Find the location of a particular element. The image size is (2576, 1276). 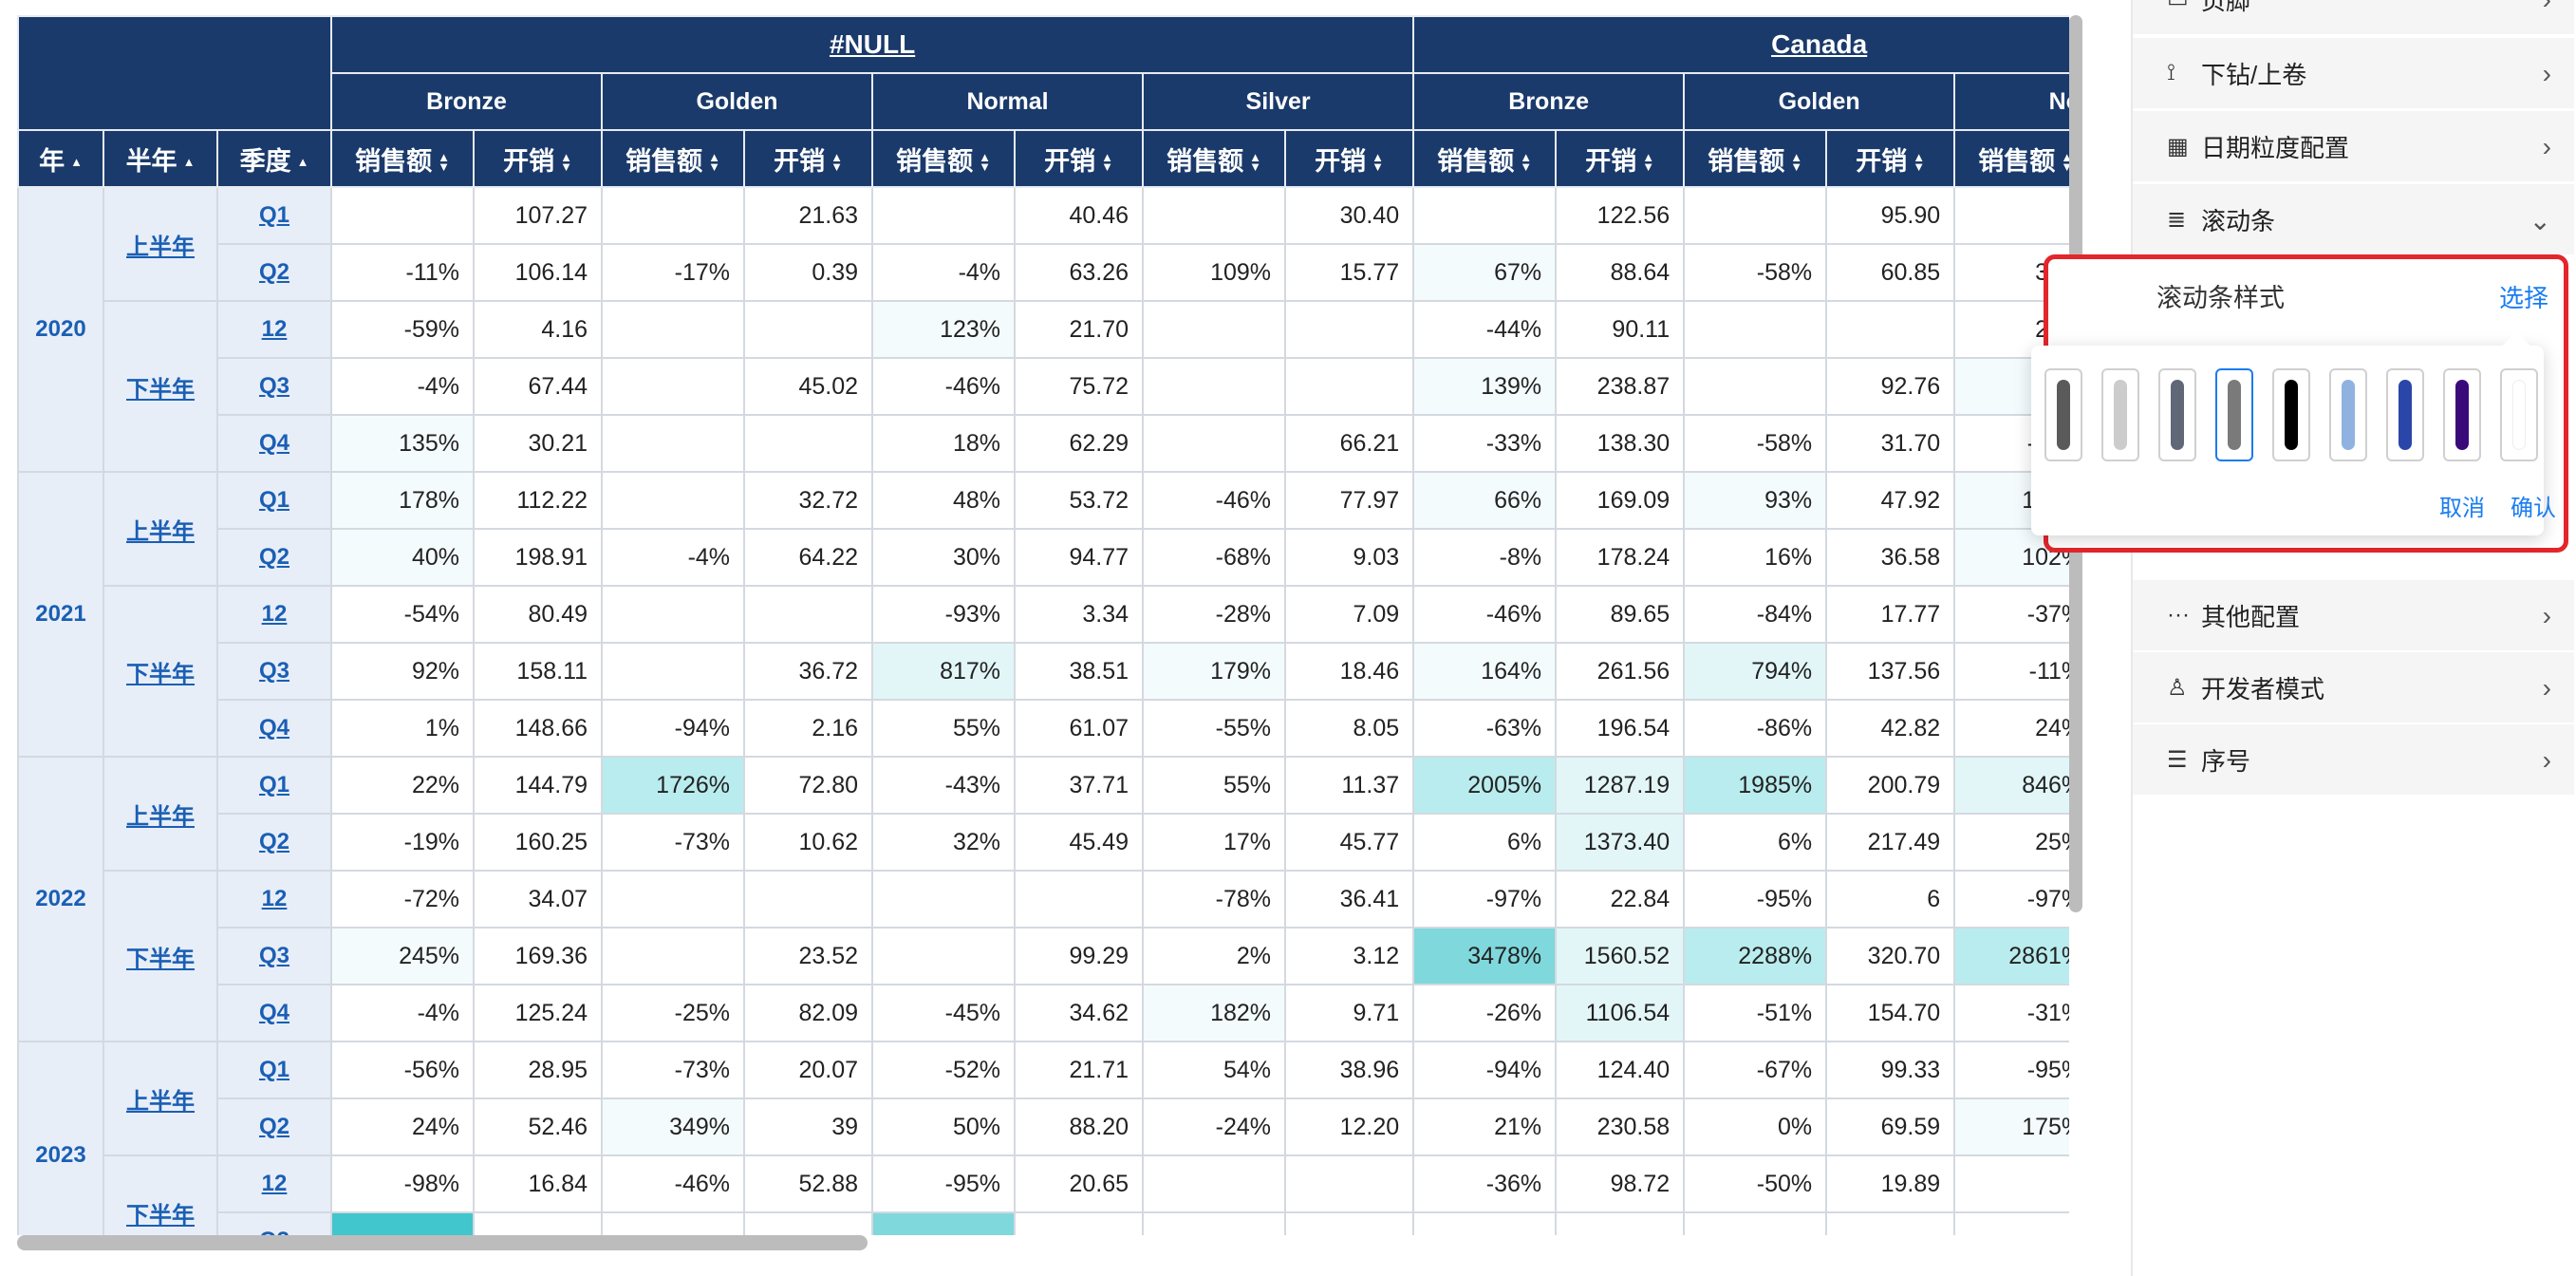

data-cell: 1726% is located at coordinates (673, 785).